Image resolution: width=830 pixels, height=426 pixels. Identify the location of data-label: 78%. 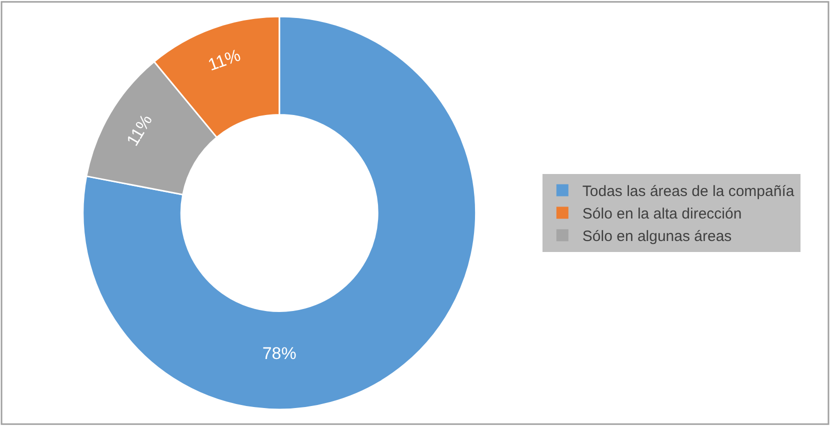
(279, 353).